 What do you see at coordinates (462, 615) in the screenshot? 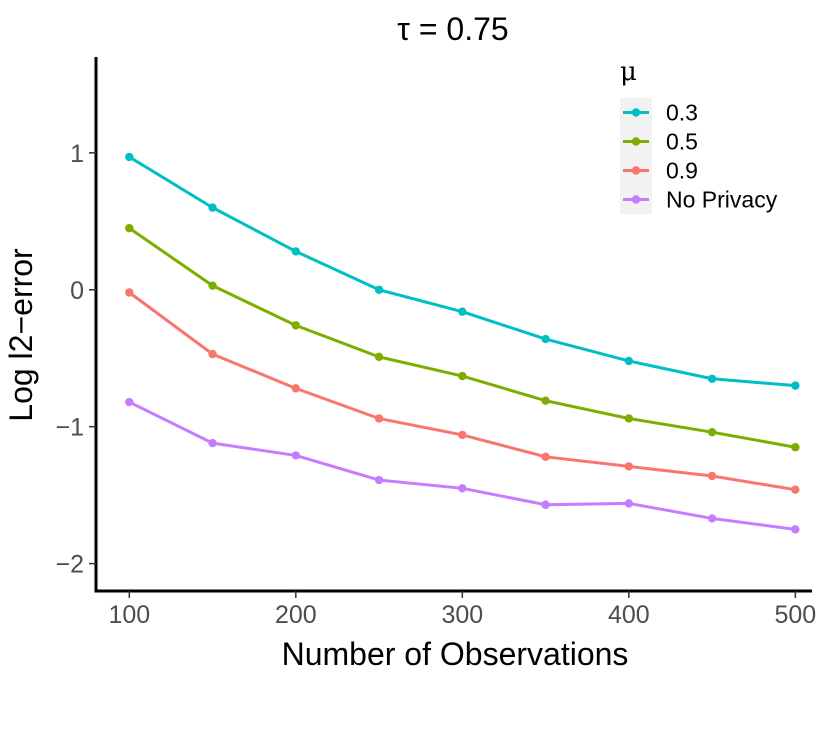
I see `x-tick-label: 300` at bounding box center [462, 615].